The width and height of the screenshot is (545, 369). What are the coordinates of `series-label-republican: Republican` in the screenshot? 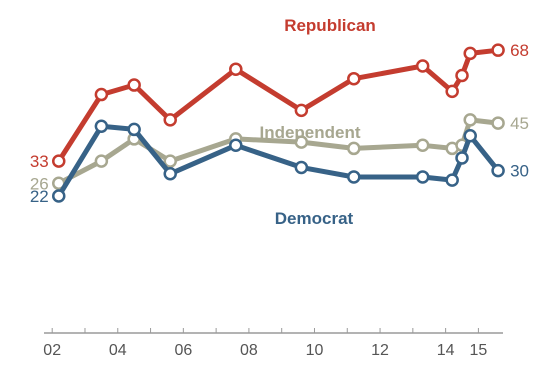 It's located at (330, 25).